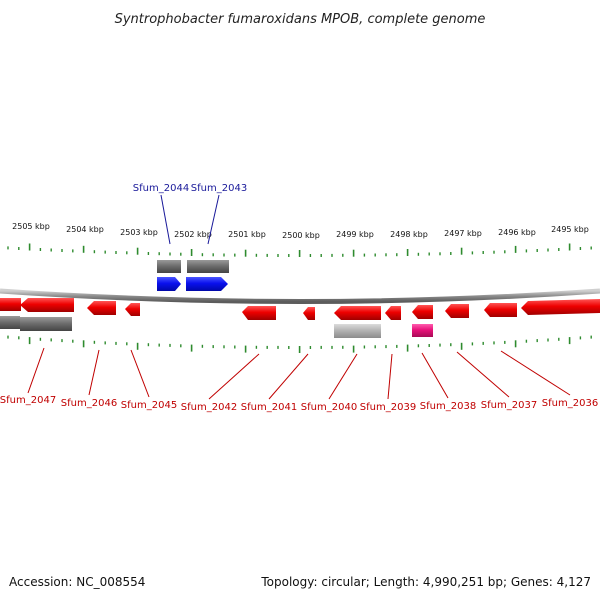 The height and width of the screenshot is (600, 600). What do you see at coordinates (300, 296) in the screenshot?
I see `genome-backbone` at bounding box center [300, 296].